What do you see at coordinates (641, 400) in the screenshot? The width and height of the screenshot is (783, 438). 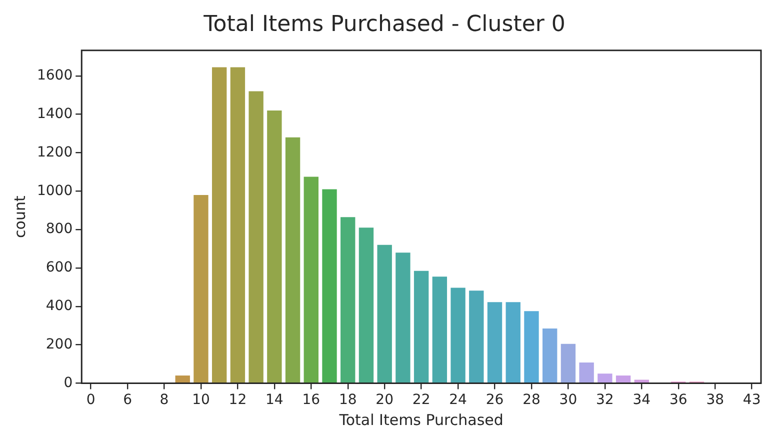 I see `x-tick-label: 34` at bounding box center [641, 400].